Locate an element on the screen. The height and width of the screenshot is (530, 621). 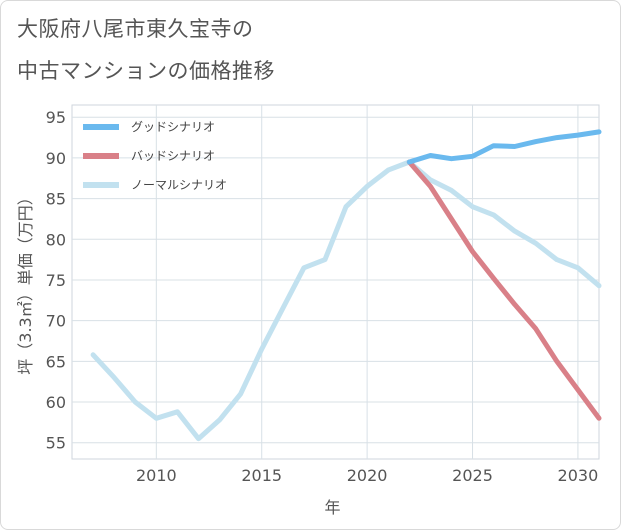
y-tick-label: 75 is located at coordinates (56, 280).